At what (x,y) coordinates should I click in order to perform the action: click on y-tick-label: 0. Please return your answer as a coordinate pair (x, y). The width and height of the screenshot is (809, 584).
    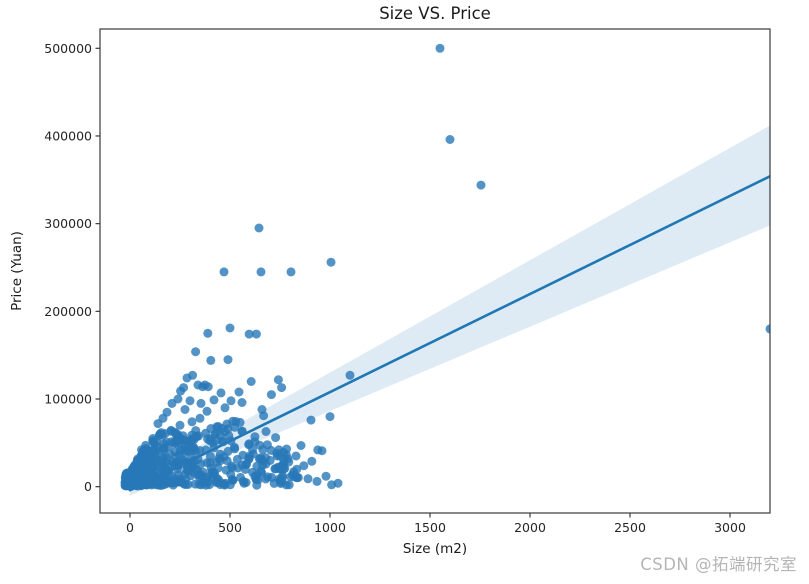
    Looking at the image, I should click on (88, 486).